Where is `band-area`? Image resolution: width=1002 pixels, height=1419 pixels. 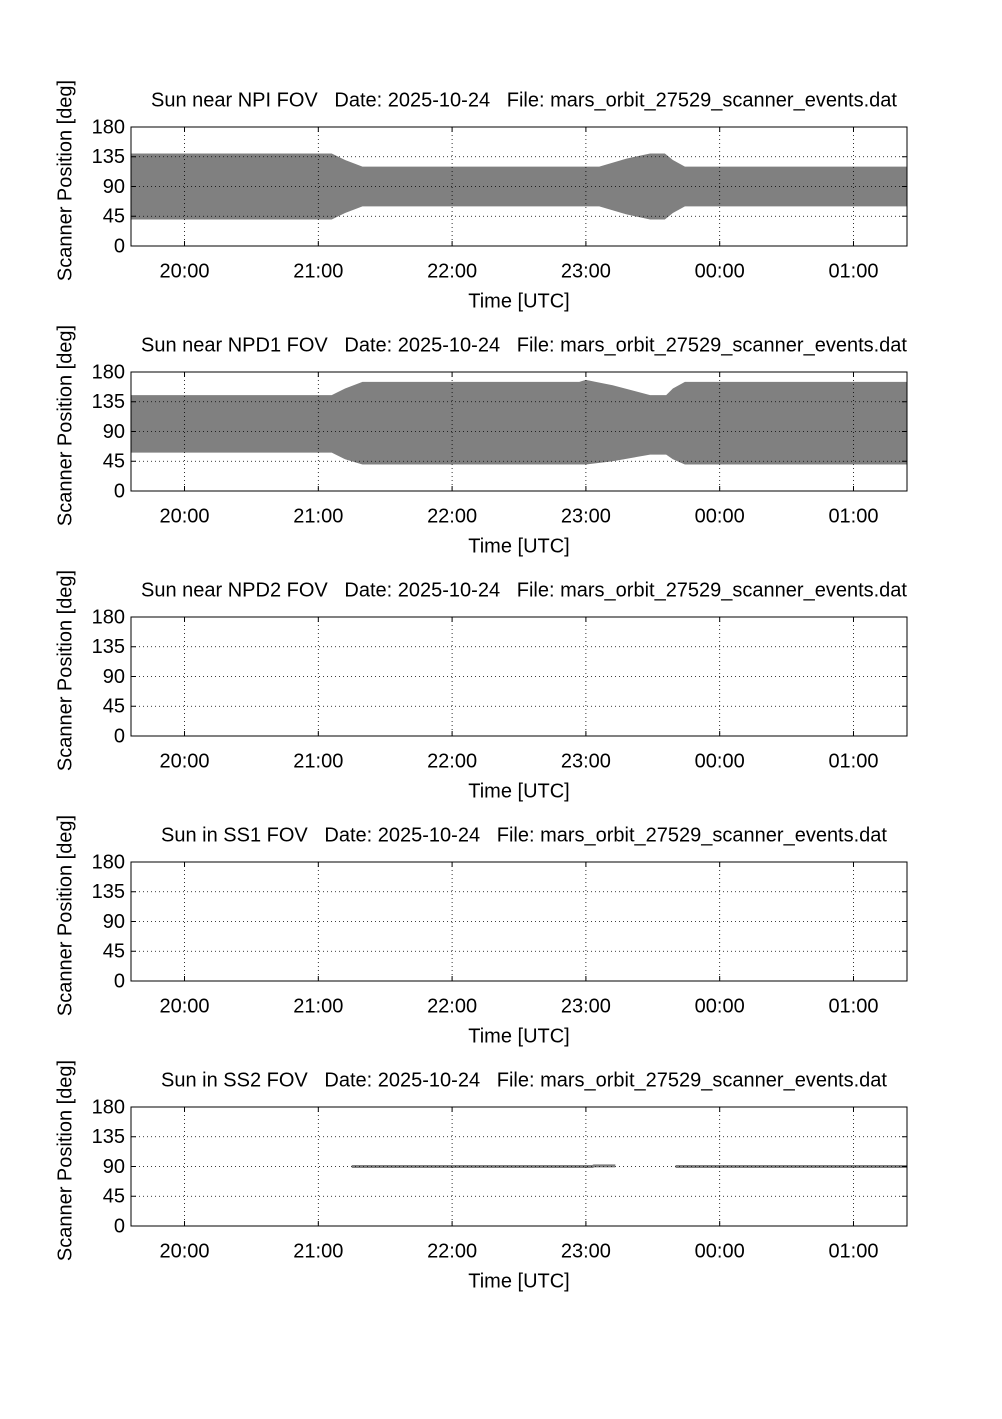
band-area is located at coordinates (519, 422).